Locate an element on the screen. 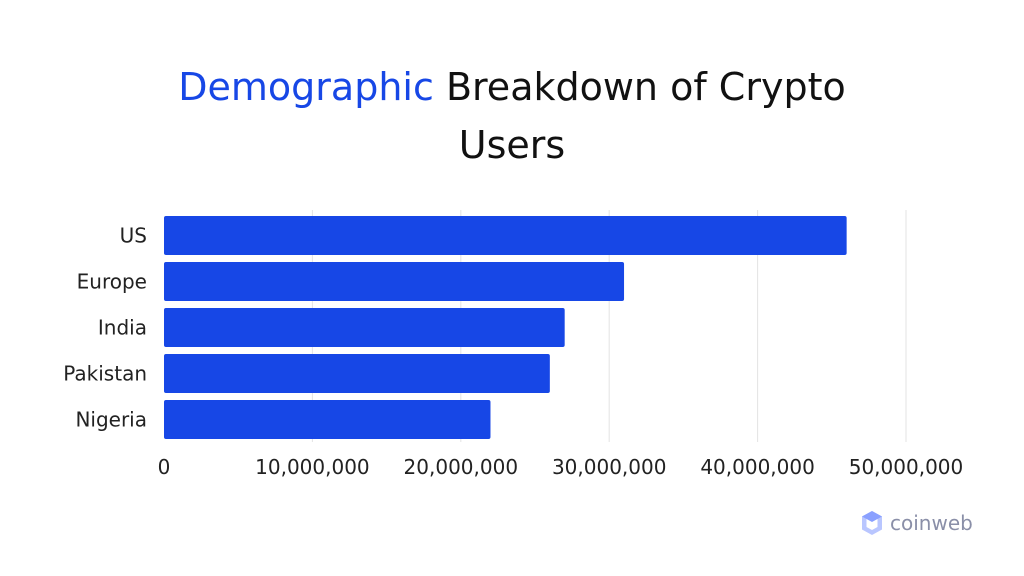 This screenshot has width=1024, height=576. x-tick-label: 30,000,000 is located at coordinates (609, 467).